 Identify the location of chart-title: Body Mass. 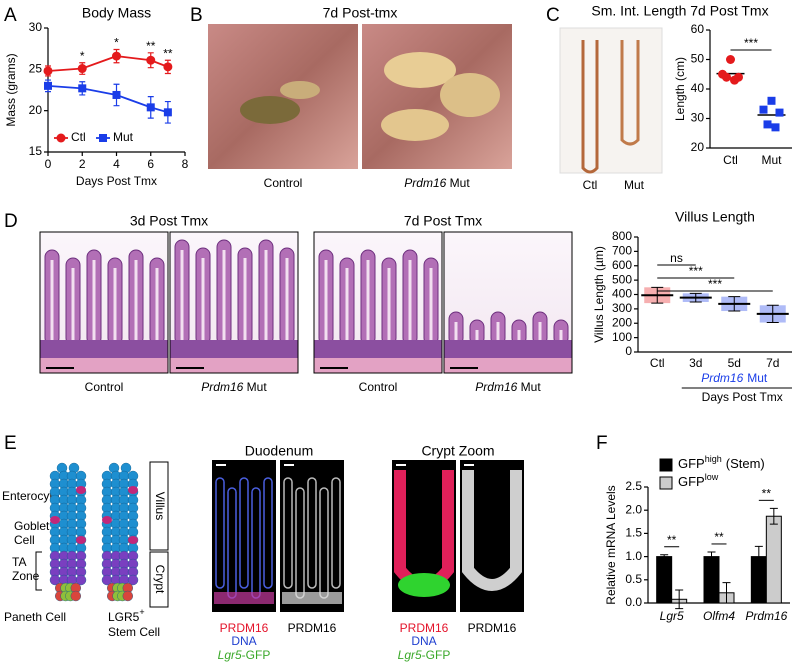
(116, 13).